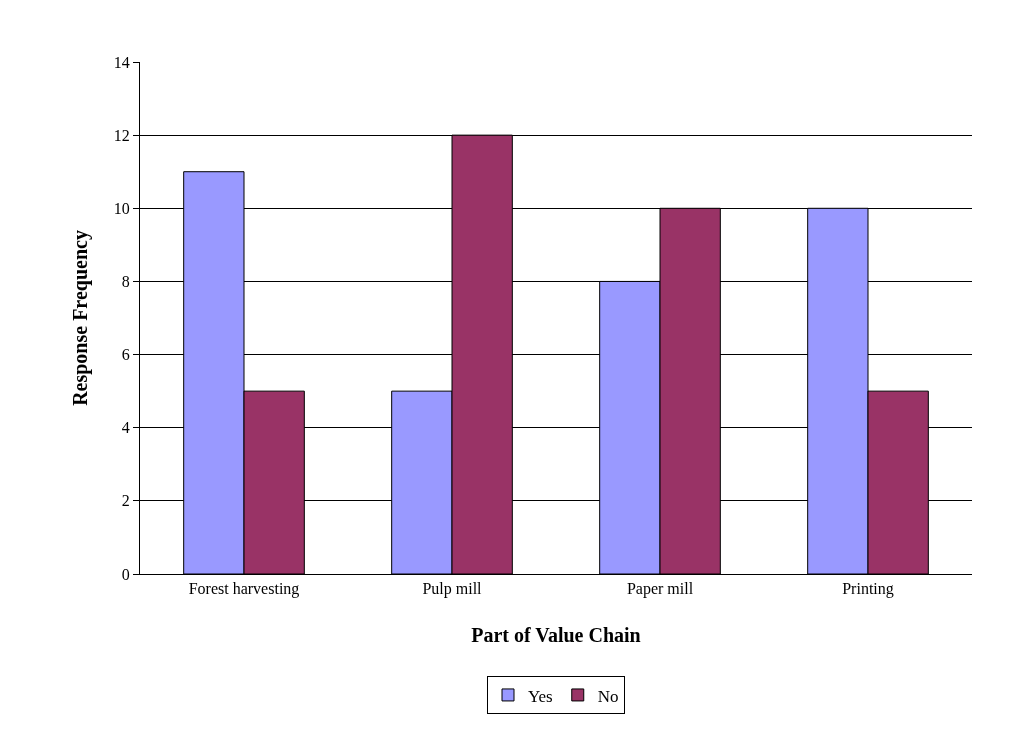  What do you see at coordinates (125, 428) in the screenshot?
I see `y-tick-label: 4` at bounding box center [125, 428].